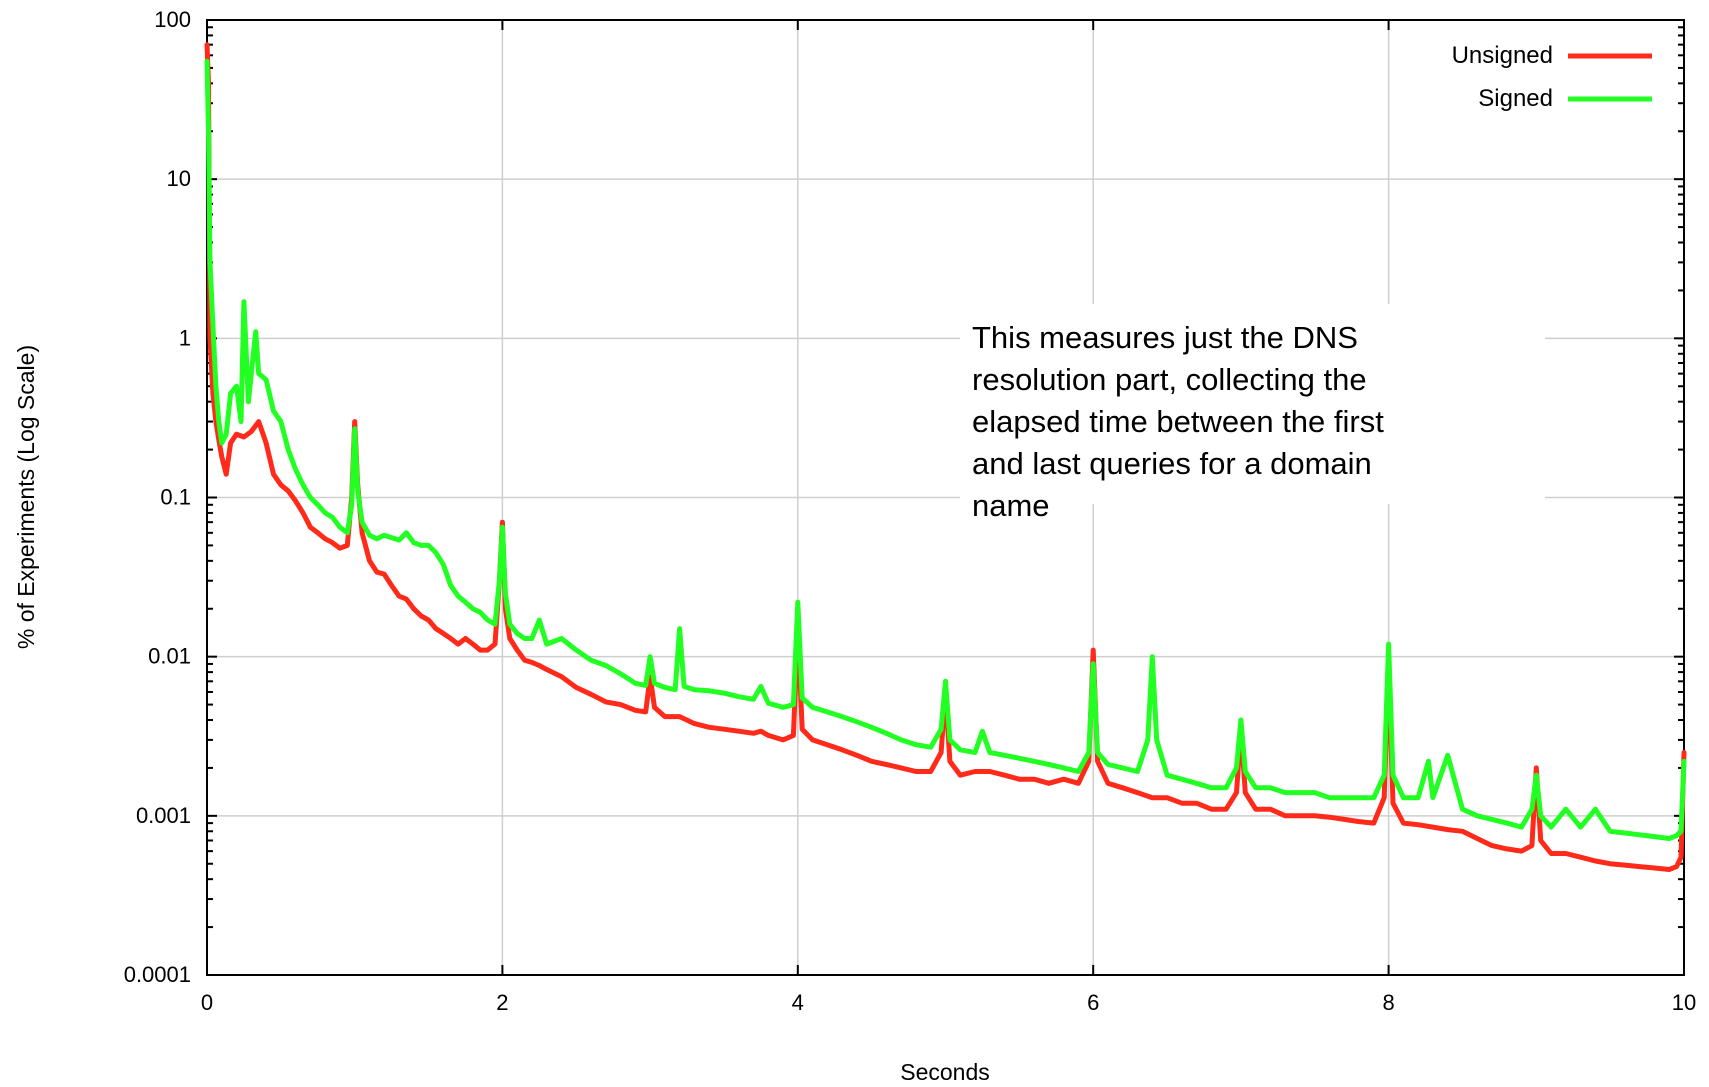  What do you see at coordinates (1684, 1002) in the screenshot?
I see `x-tick-label: 10` at bounding box center [1684, 1002].